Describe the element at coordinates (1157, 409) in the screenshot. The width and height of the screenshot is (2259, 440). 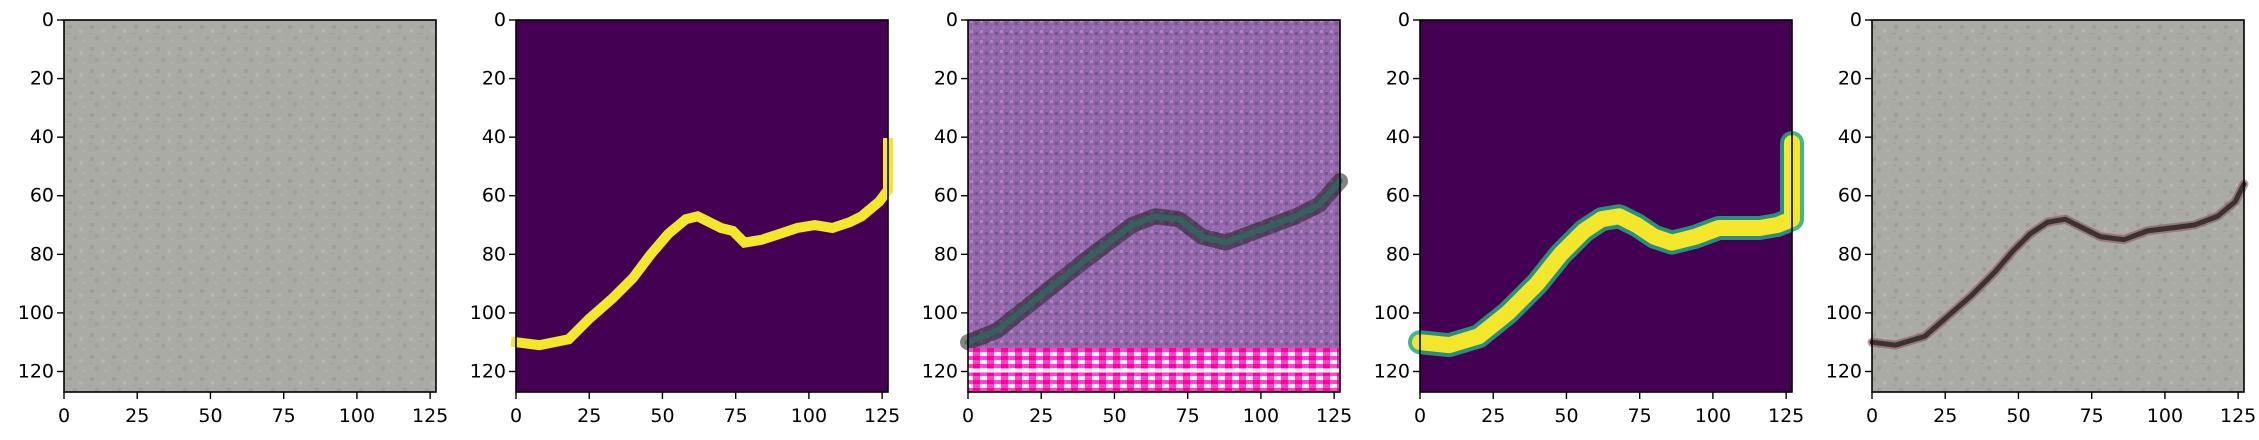
I see `panel-generated-texture-x-axis: 0 25 50 75 100 125` at that location.